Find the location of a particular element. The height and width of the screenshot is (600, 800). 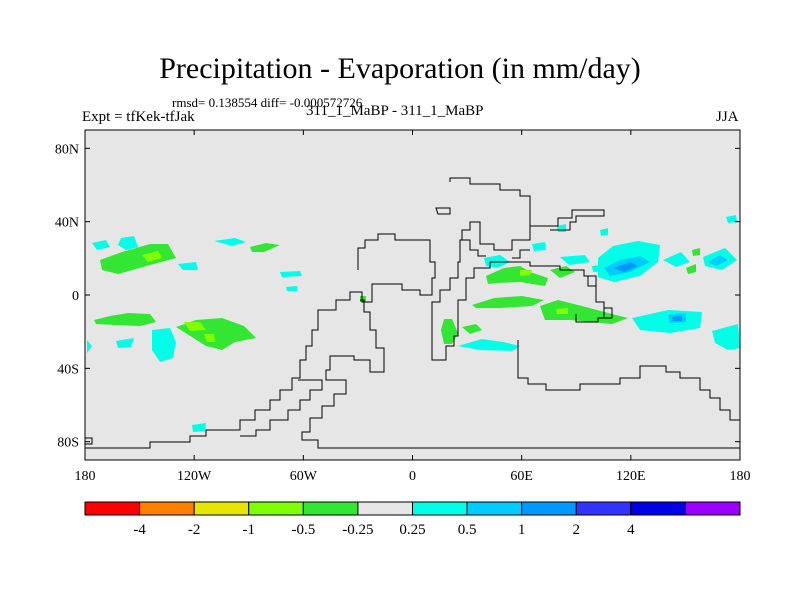

colorbar-label: 0.5 is located at coordinates (467, 530).